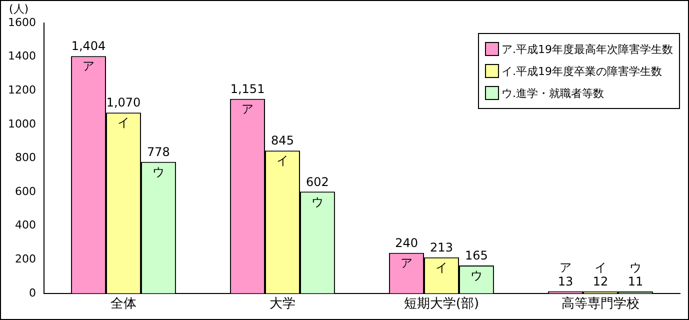  I want to click on y-tick-label: 400, so click(25, 225).